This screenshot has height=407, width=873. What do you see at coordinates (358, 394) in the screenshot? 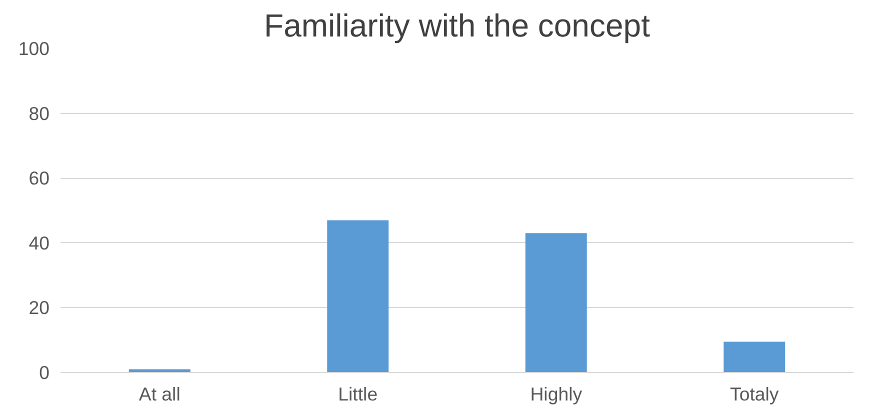
I see `x-tick-label: Little` at bounding box center [358, 394].